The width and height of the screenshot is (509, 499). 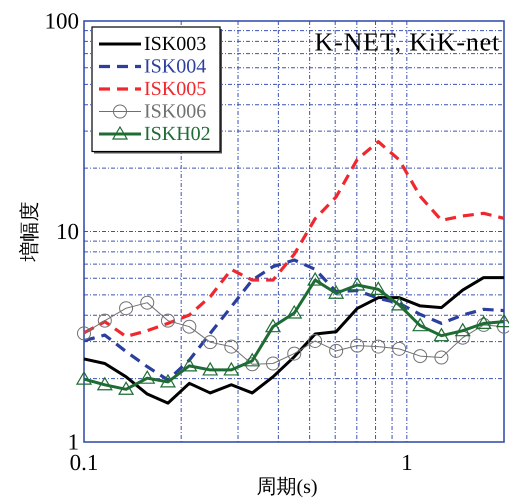 What do you see at coordinates (29, 232) in the screenshot?
I see `y-axis-title: 増幅度` at bounding box center [29, 232].